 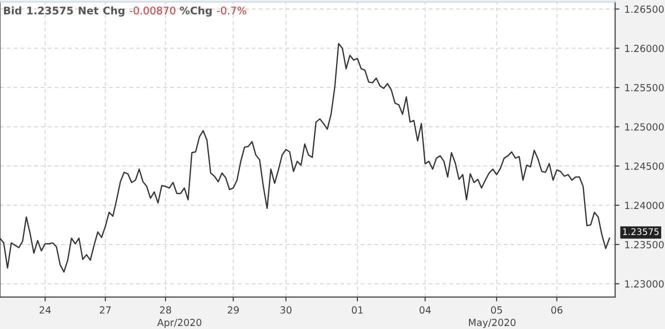 I want to click on y-tick-label: 1.26500, so click(x=644, y=9).